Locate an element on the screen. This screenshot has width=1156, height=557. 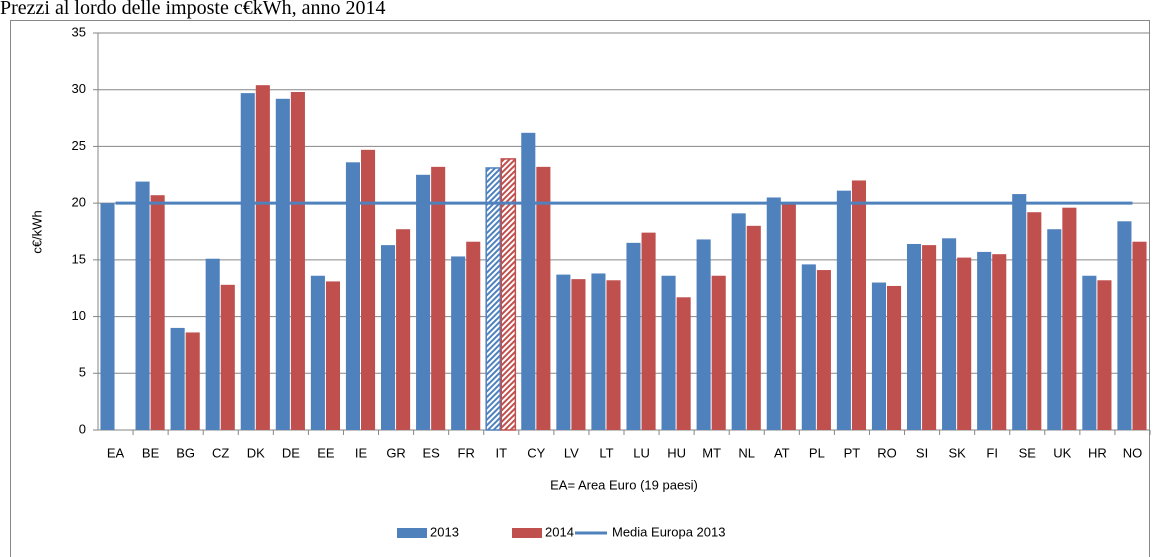
y-tick-label: 15 is located at coordinates (79, 258).